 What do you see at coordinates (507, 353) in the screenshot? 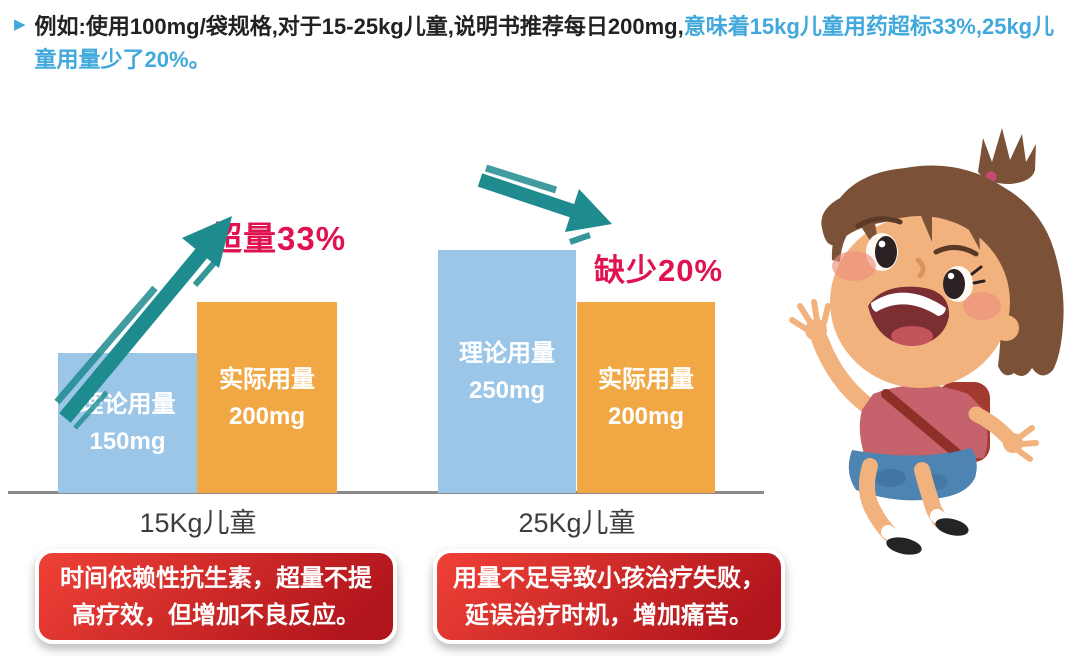
I see `bar-series-label: 理论用量` at bounding box center [507, 353].